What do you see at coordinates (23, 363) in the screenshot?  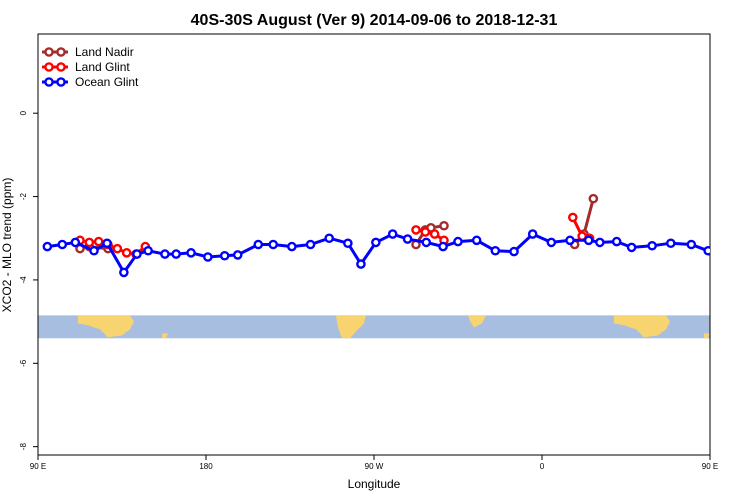 I see `y-tick-label: -6` at bounding box center [23, 363].